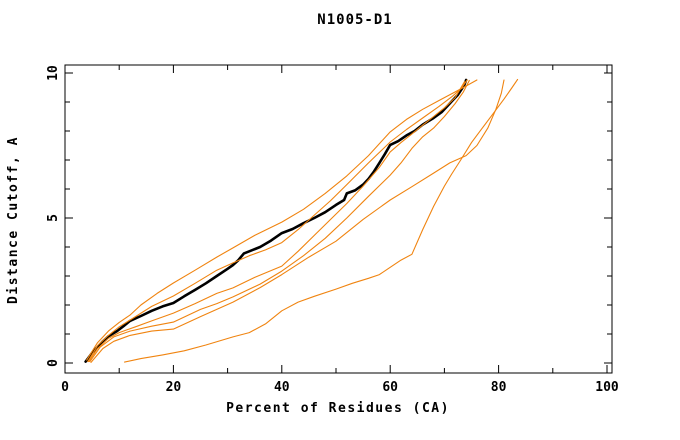 Image resolution: width=680 pixels, height=440 pixels. What do you see at coordinates (174, 387) in the screenshot?
I see `x-tick-label: 20` at bounding box center [174, 387].